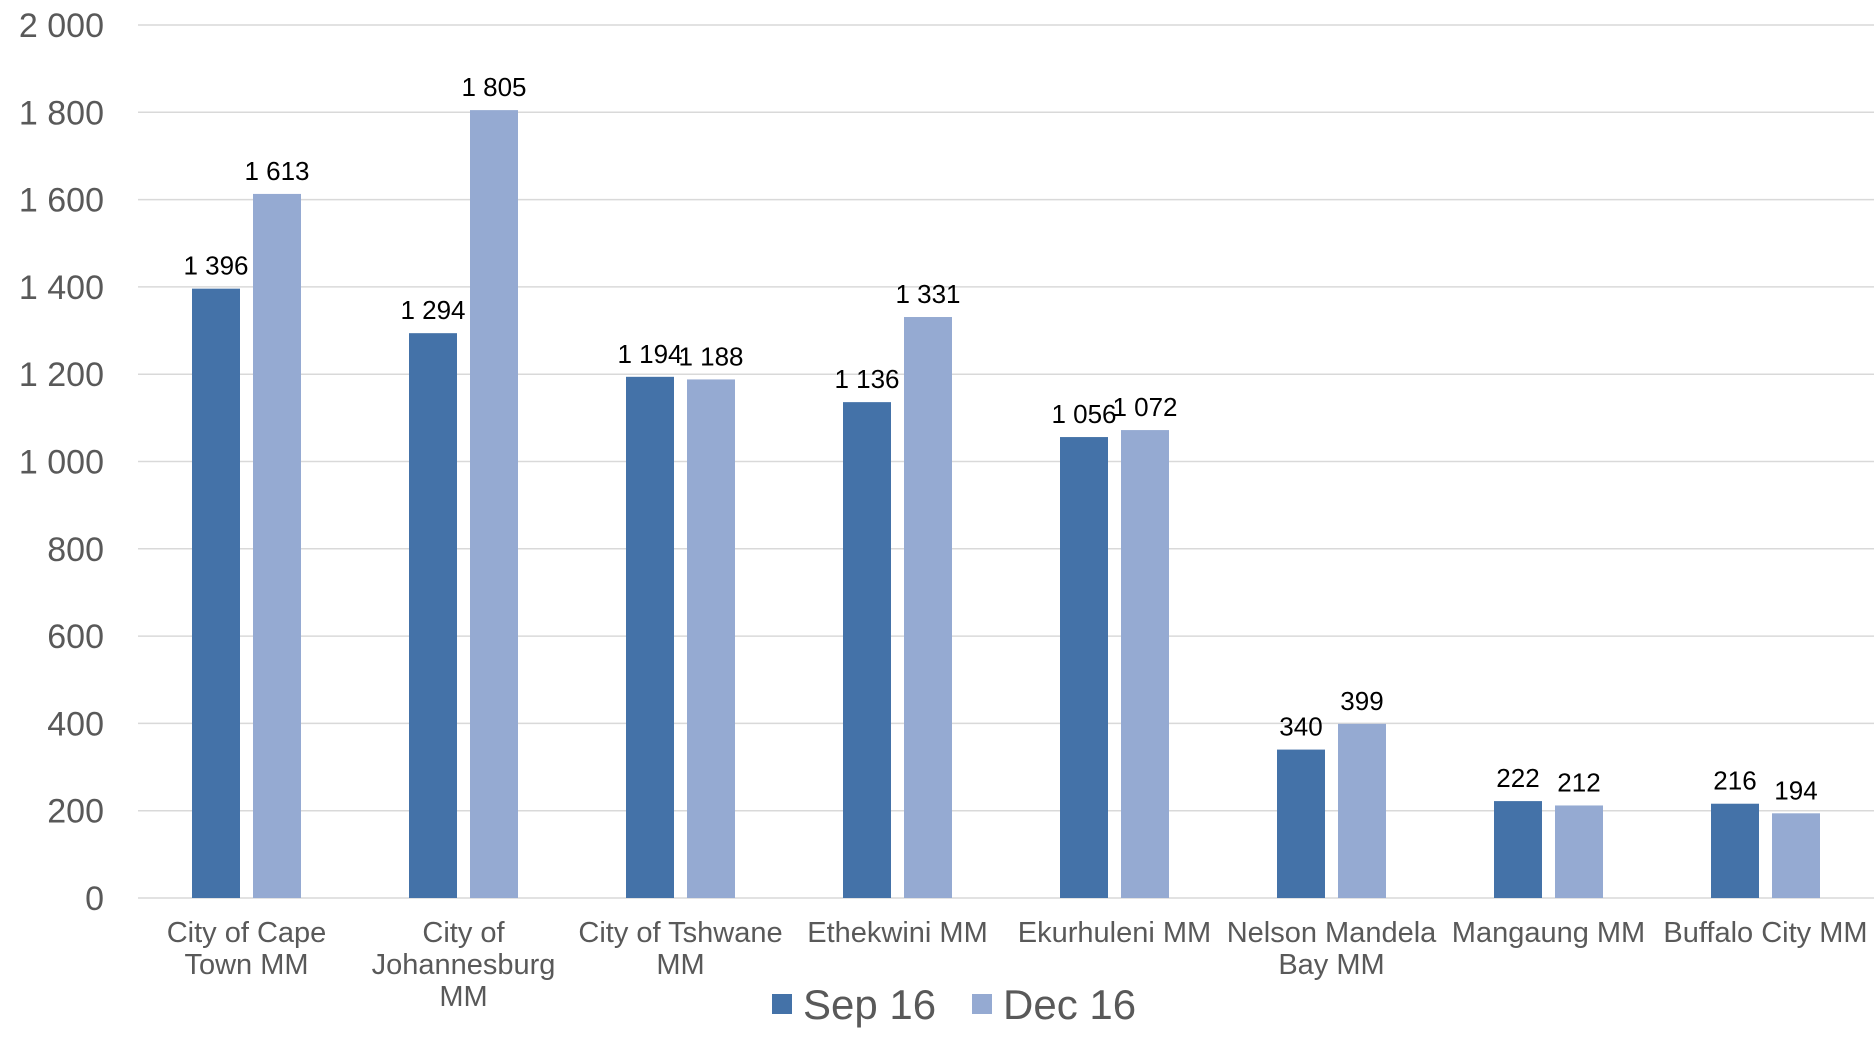 The width and height of the screenshot is (1874, 1041). I want to click on category-label: City of Johannesburg MM, so click(464, 965).